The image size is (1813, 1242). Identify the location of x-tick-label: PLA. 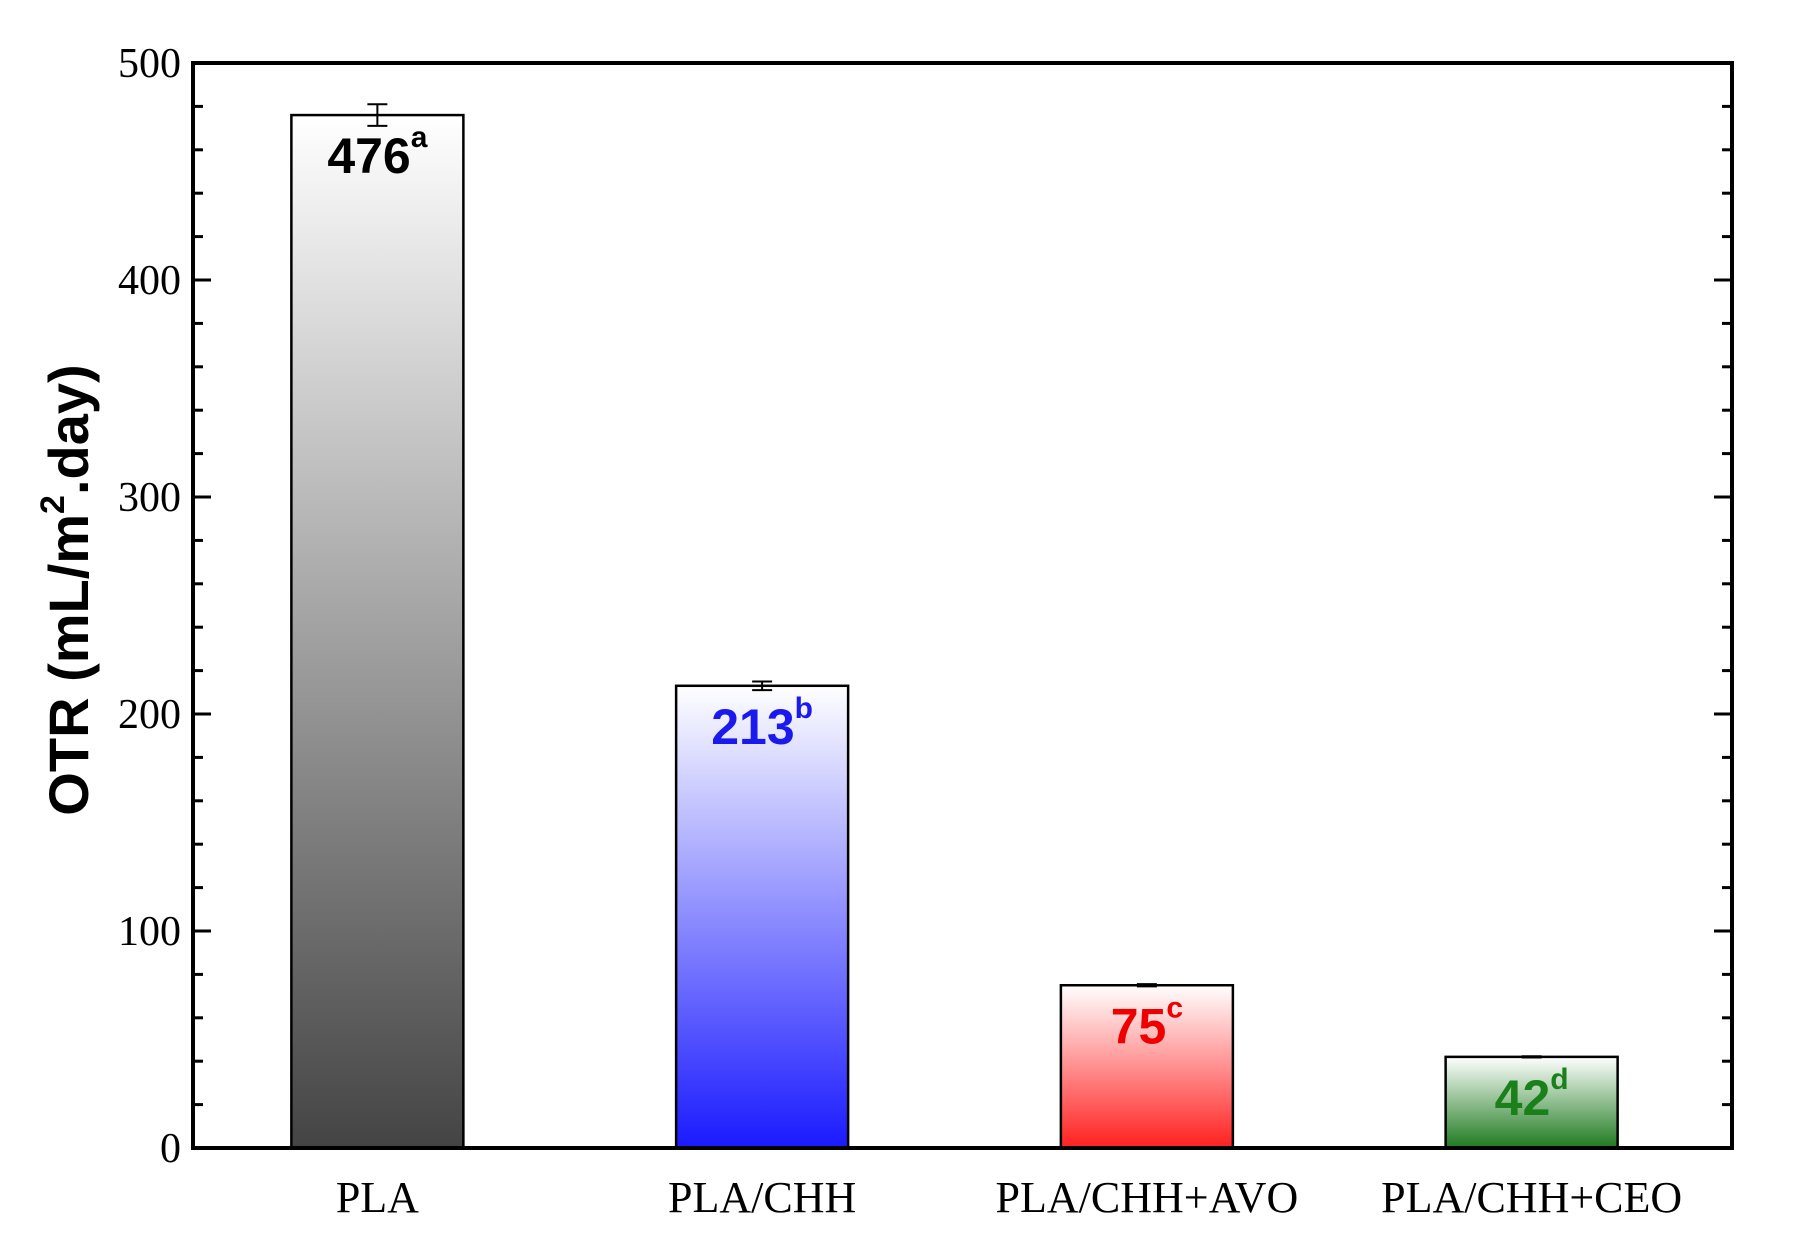
(377, 1197).